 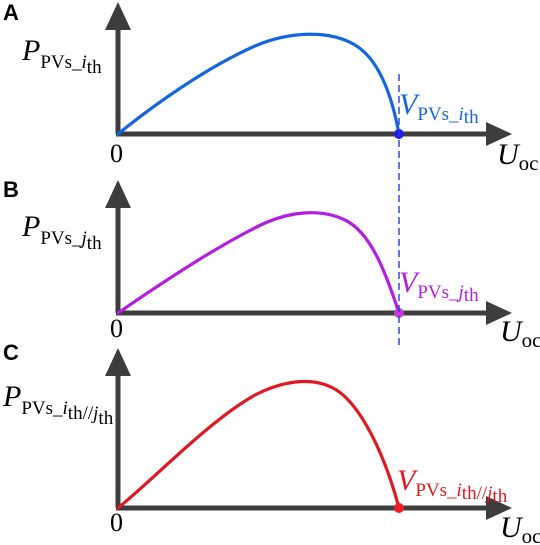 What do you see at coordinates (258, 444) in the screenshot?
I see `panel-c-power-curve` at bounding box center [258, 444].